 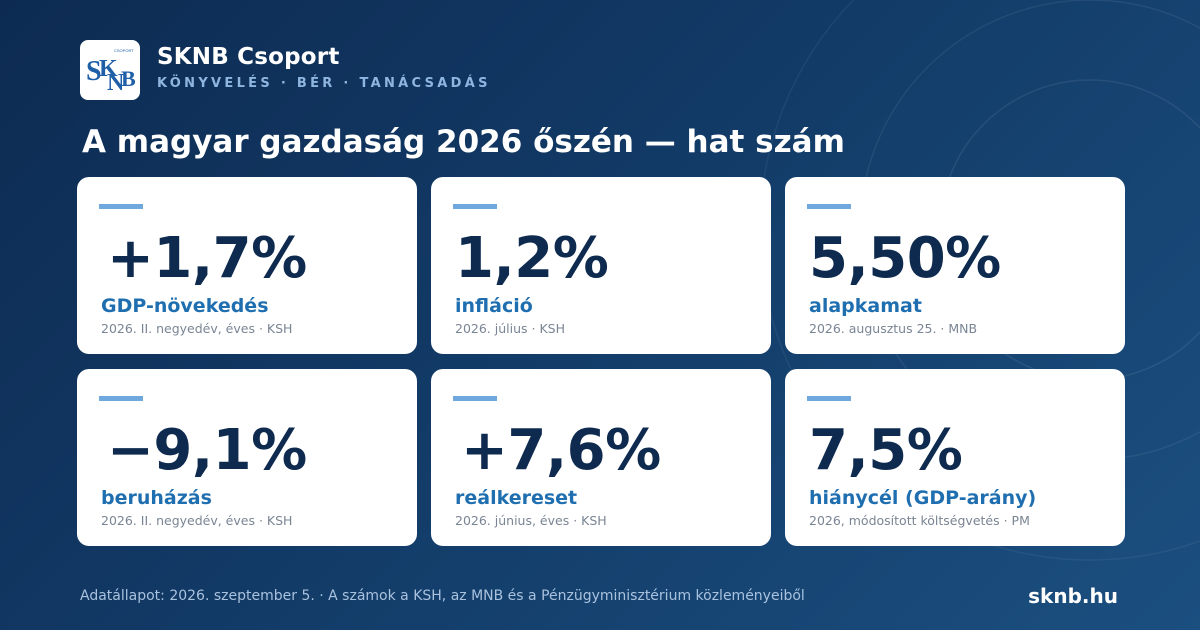 What do you see at coordinates (207, 258) in the screenshot?
I see `stat-value: +1,7%` at bounding box center [207, 258].